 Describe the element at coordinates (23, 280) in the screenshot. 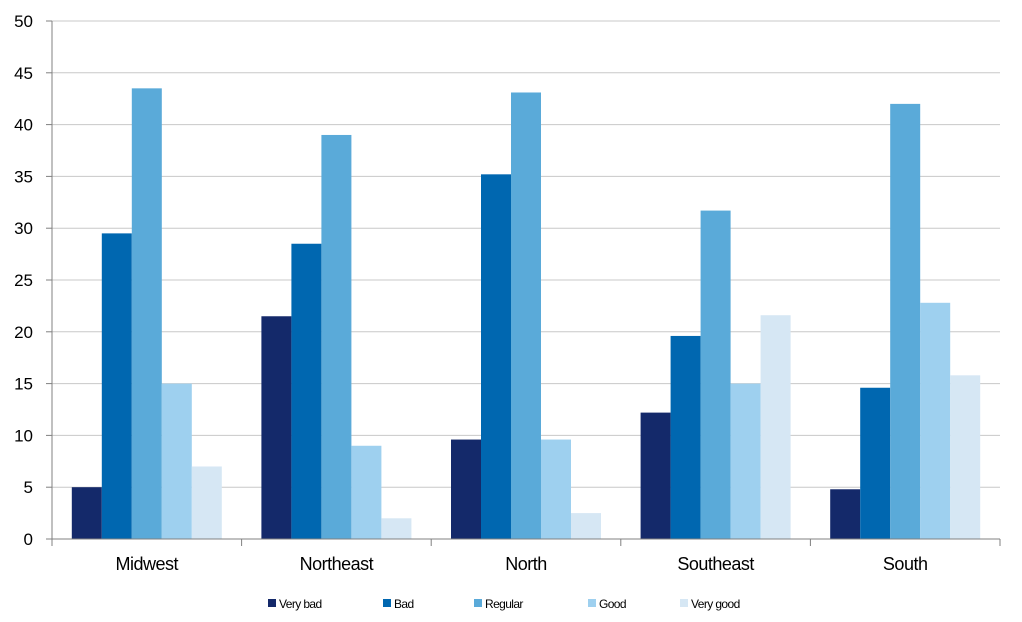

I see `y-tick-label: 25` at that location.